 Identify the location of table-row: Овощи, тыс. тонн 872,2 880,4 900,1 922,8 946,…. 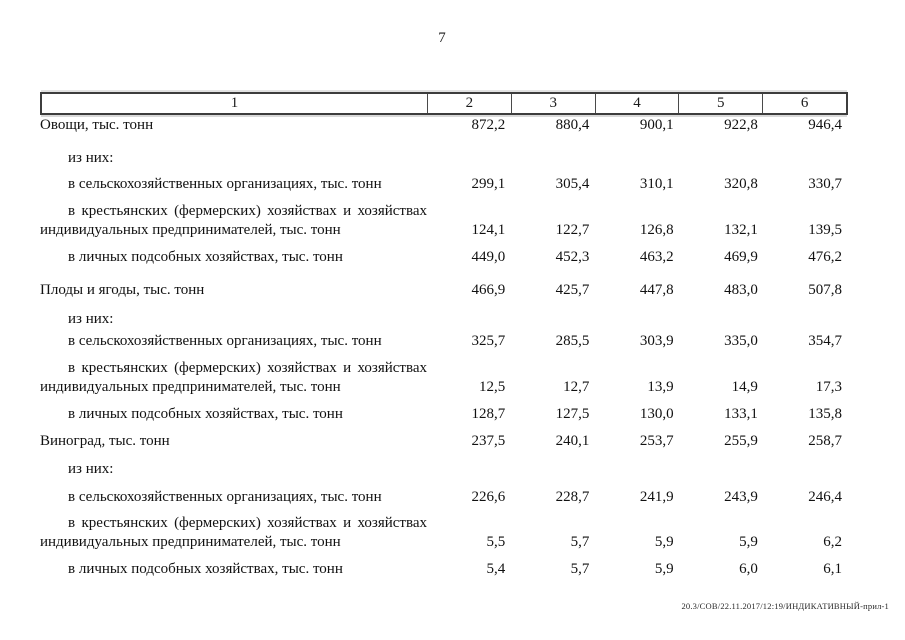
(444, 125).